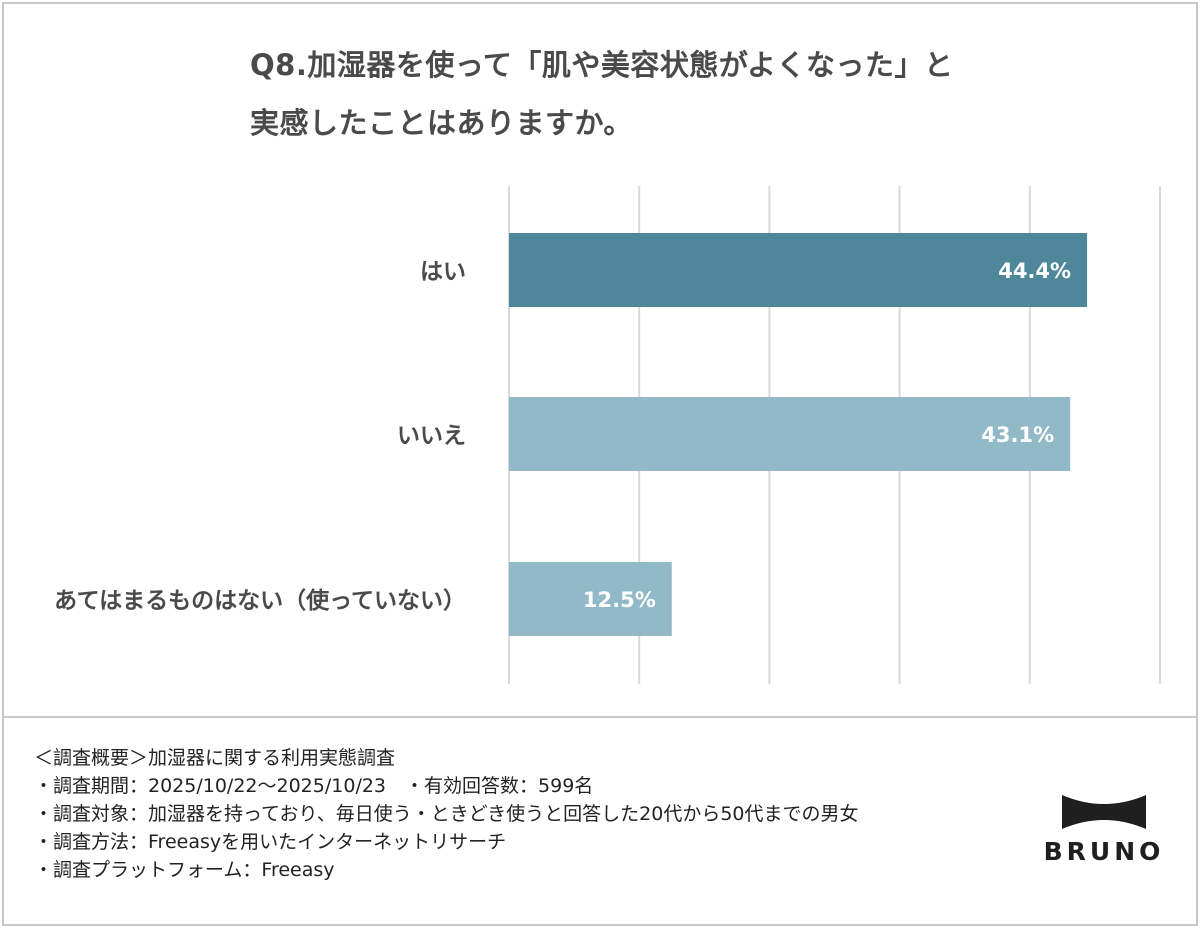  I want to click on bar-value-label-1: 43.1%, so click(1017, 435).